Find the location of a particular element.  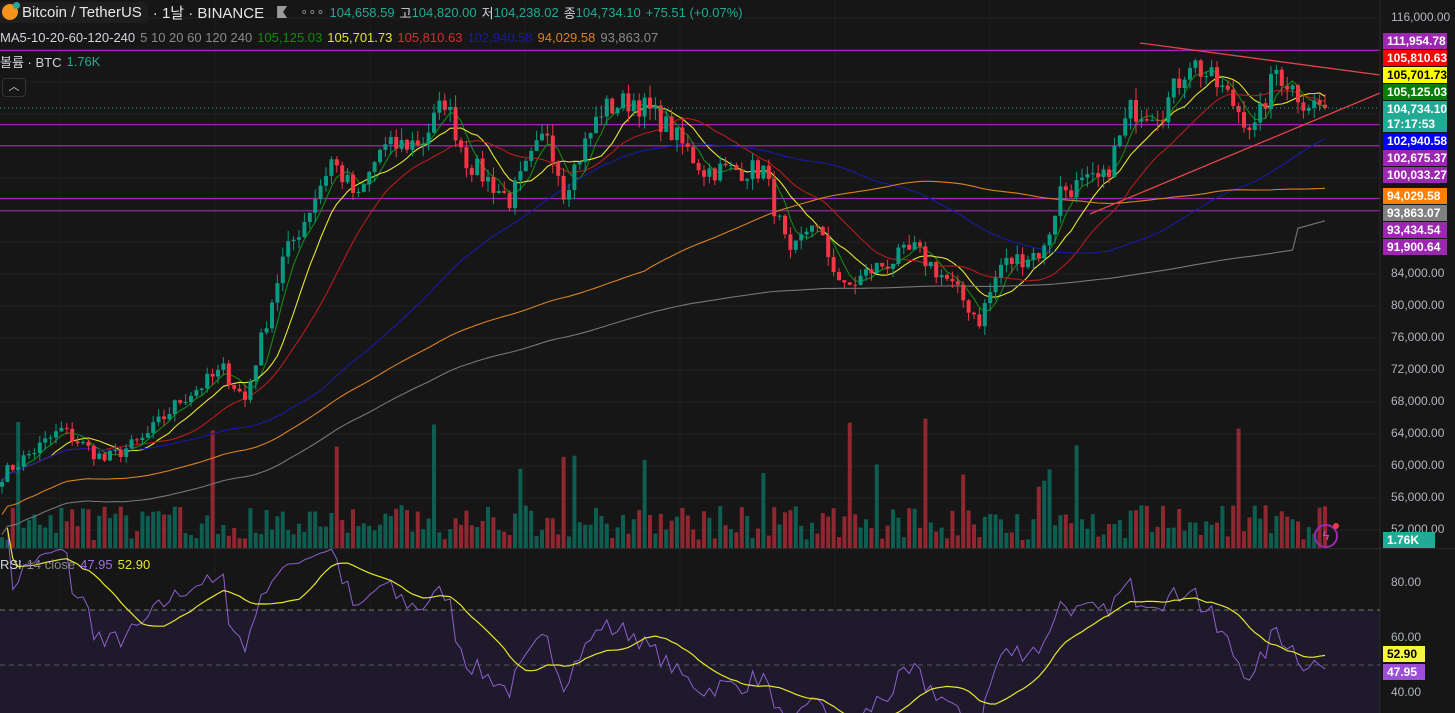

ma5-value: 105,125.03 is located at coordinates (290, 37).